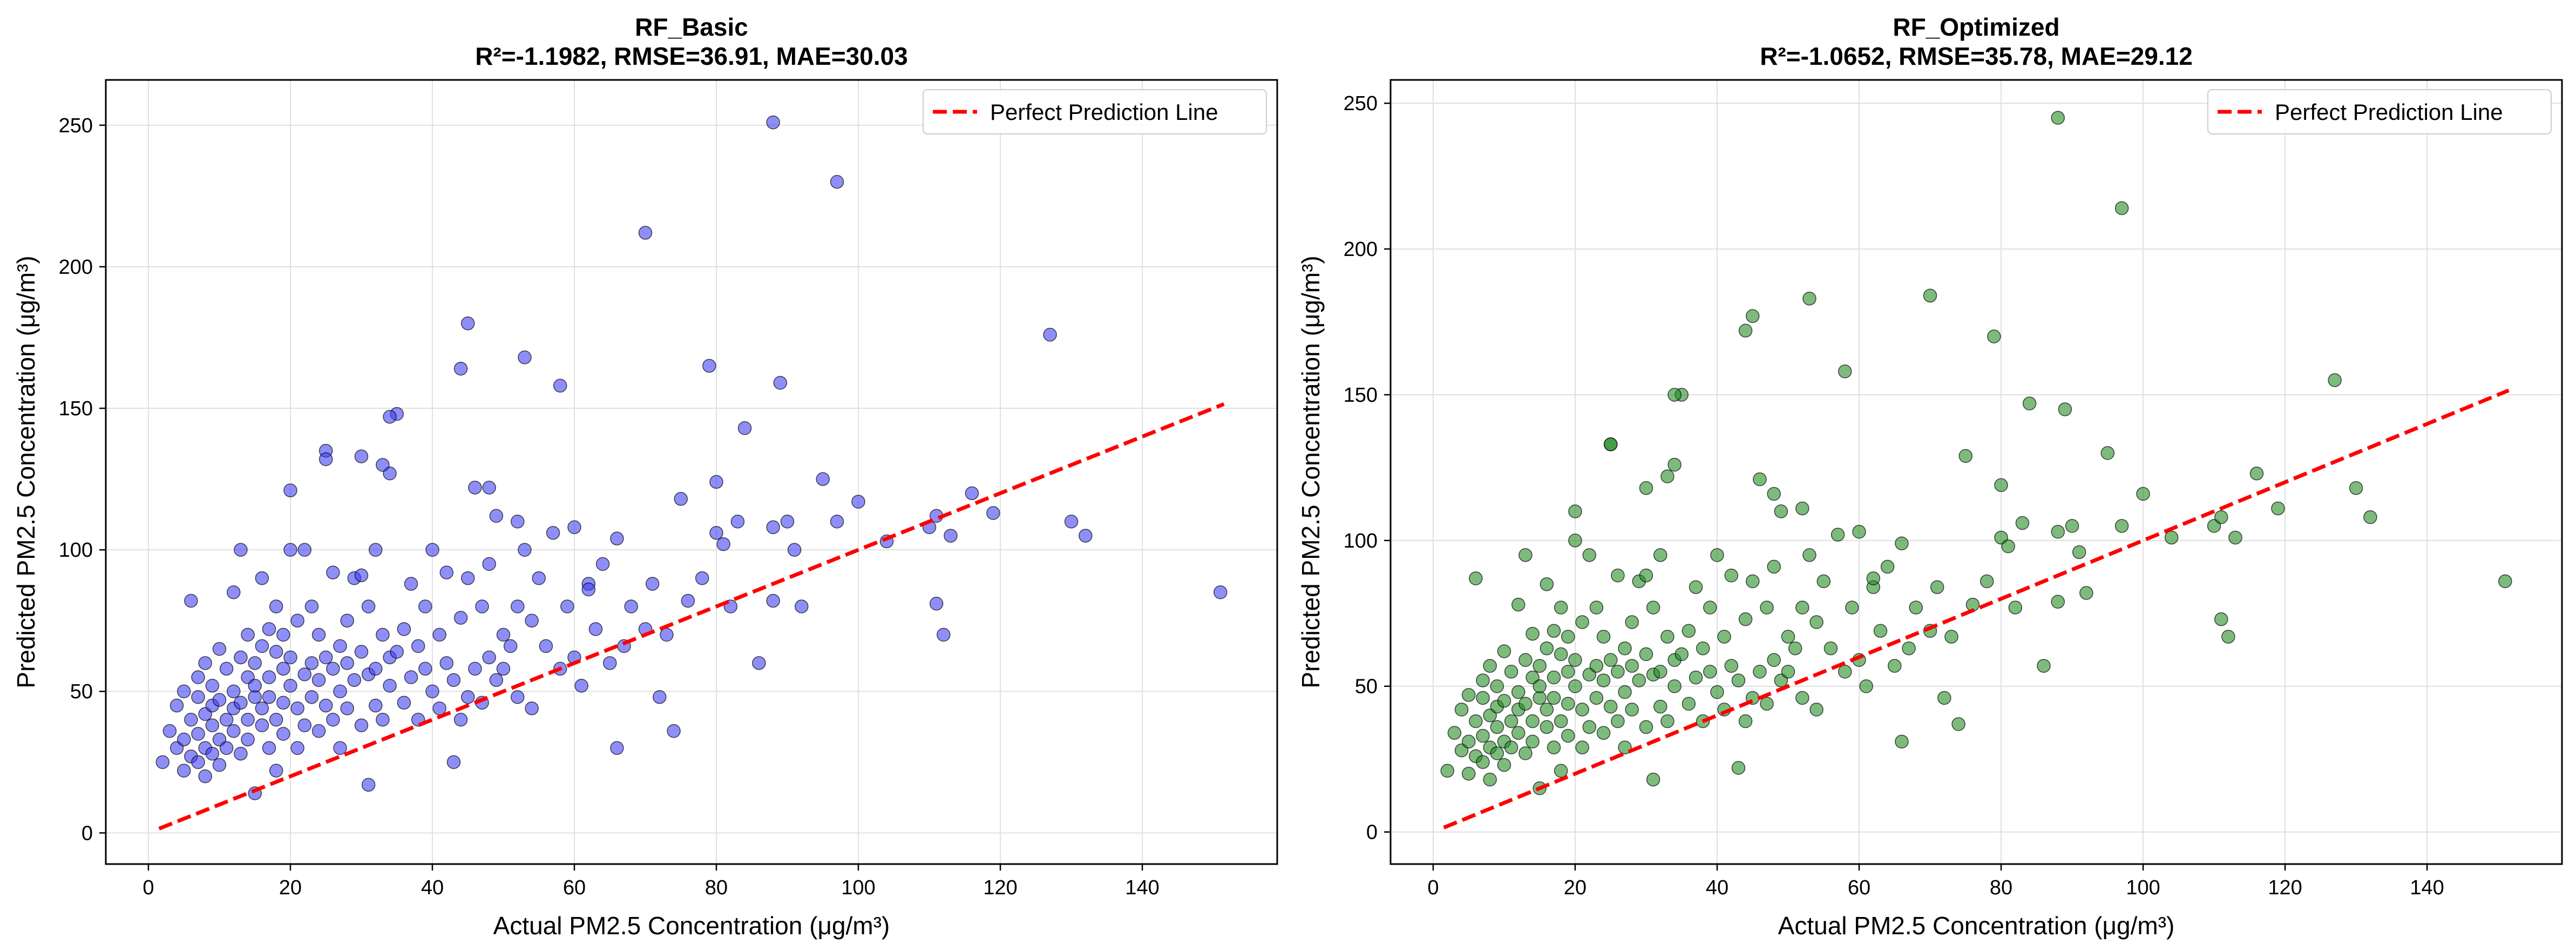 This screenshot has width=2576, height=951. Describe the element at coordinates (691, 56) in the screenshot. I see `chart-subtitle: R²=-1.1982, RMSE=36.91, MAE=30.03` at that location.